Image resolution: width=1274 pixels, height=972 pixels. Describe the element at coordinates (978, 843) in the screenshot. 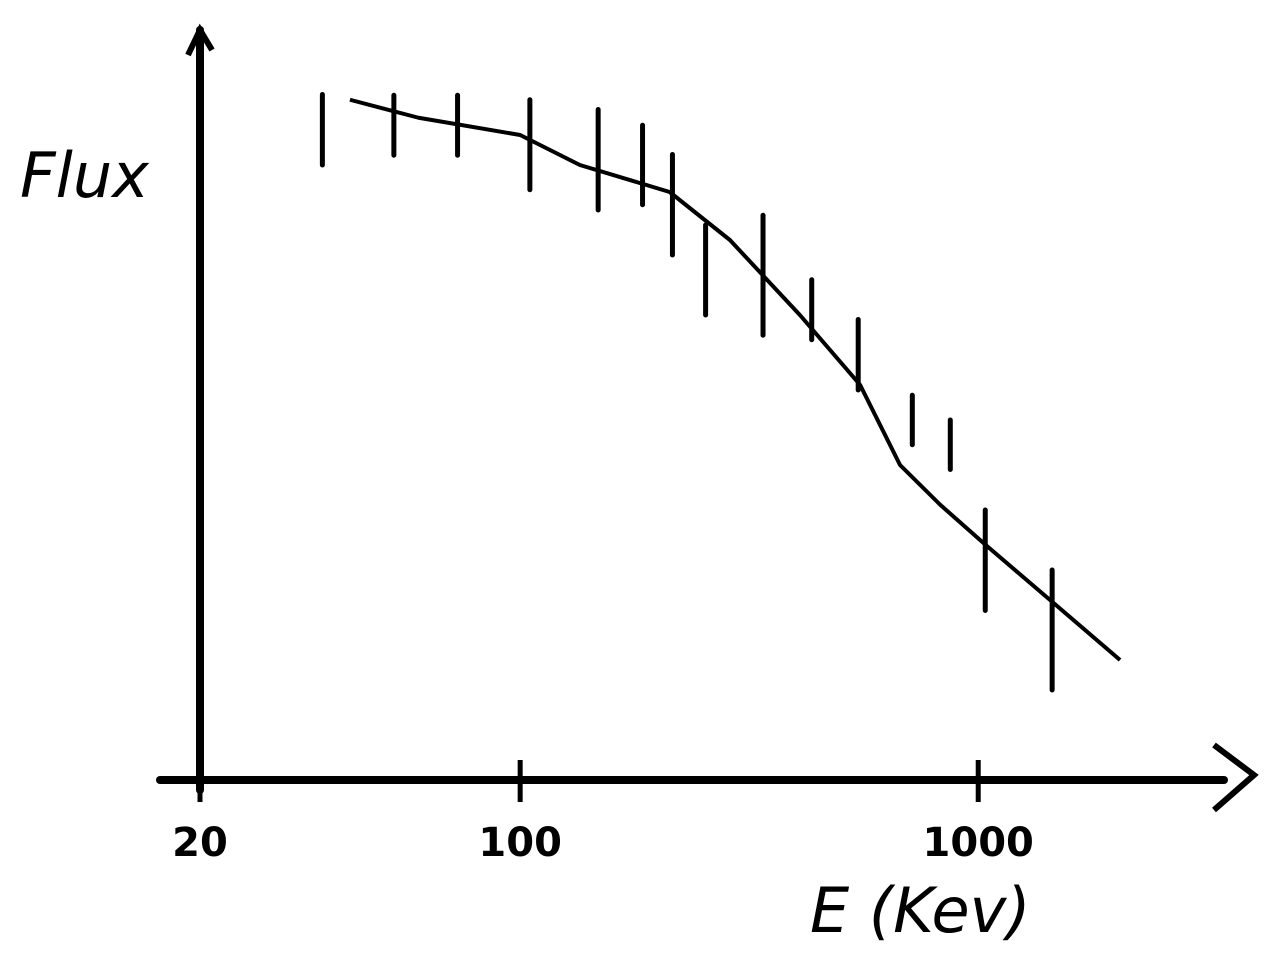

I see `x-tick-label: 1000` at that location.